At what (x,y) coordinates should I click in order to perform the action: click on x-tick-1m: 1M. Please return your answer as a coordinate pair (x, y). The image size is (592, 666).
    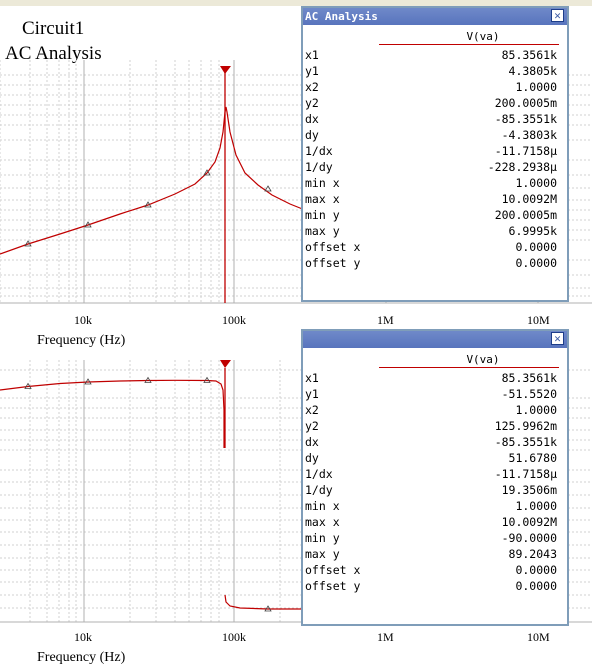
    Looking at the image, I should click on (385, 320).